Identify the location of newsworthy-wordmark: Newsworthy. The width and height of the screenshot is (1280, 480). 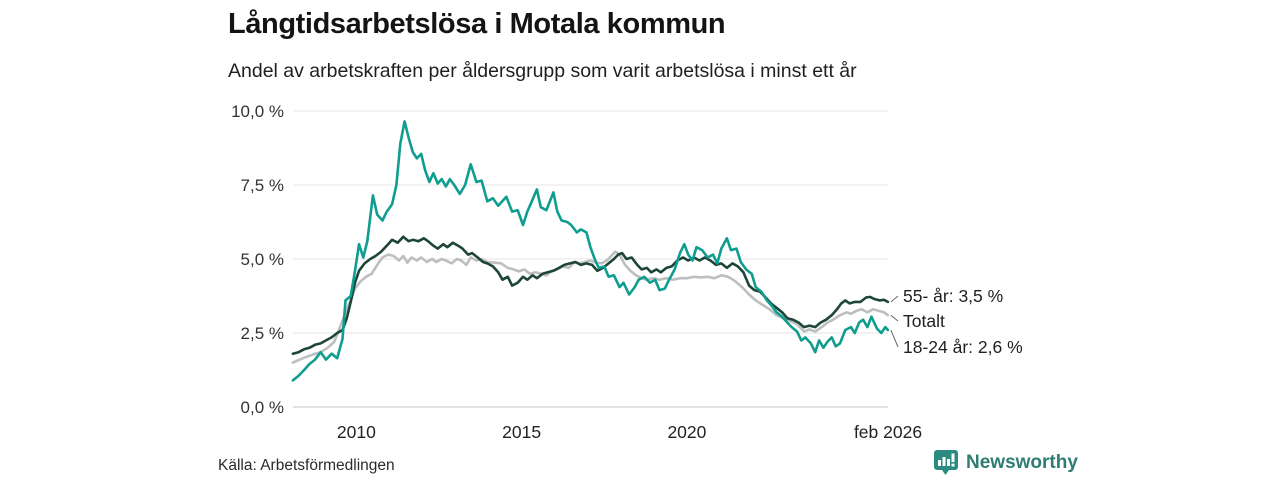
(1022, 462).